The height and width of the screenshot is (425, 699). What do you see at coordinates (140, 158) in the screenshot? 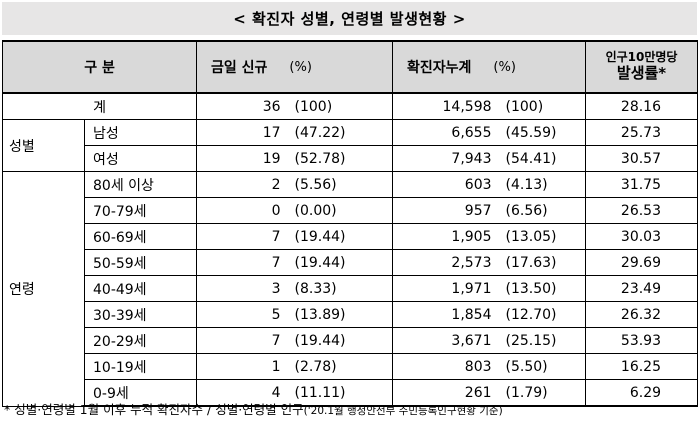
I see `row-label: 여성` at bounding box center [140, 158].